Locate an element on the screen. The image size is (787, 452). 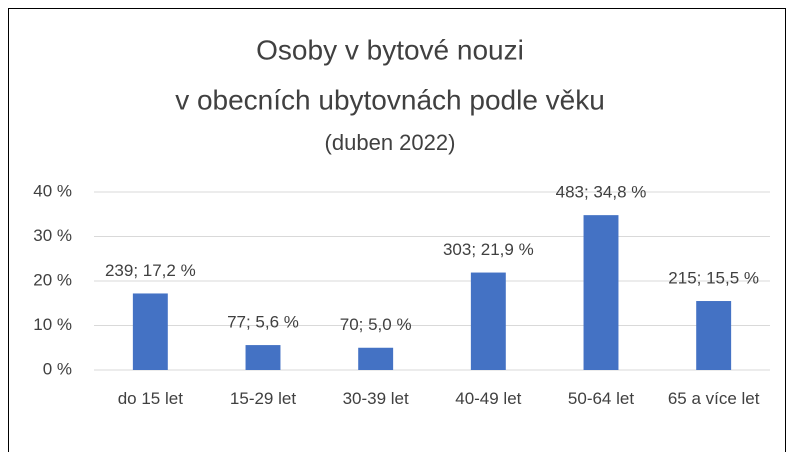
x-tick-label: 40-49 let is located at coordinates (488, 398).